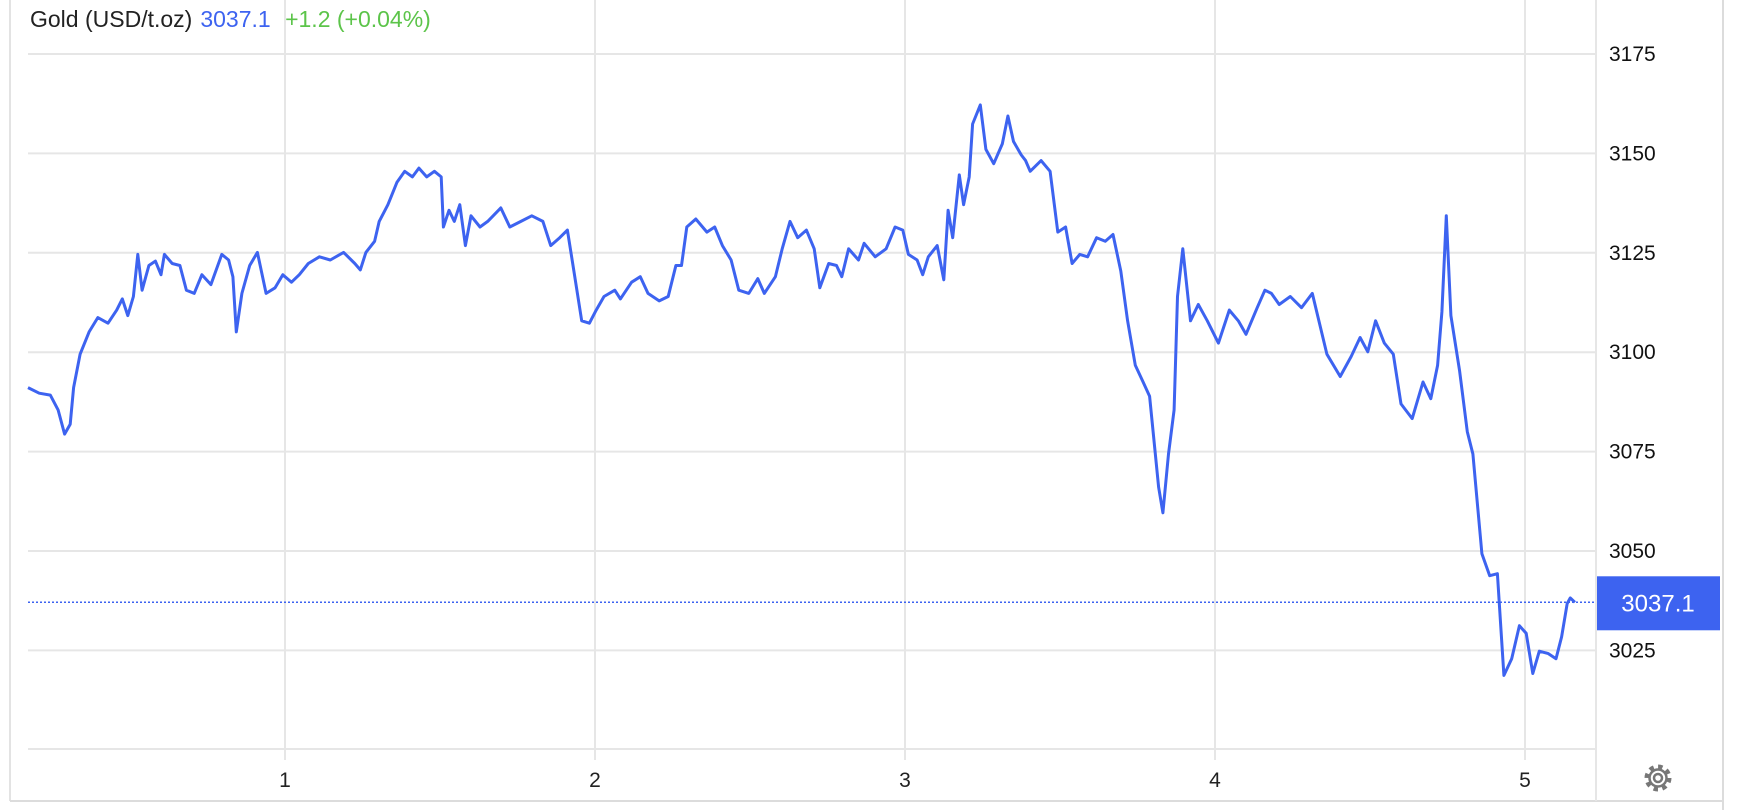 The height and width of the screenshot is (810, 1738). I want to click on x-tick-label: 3, so click(905, 780).